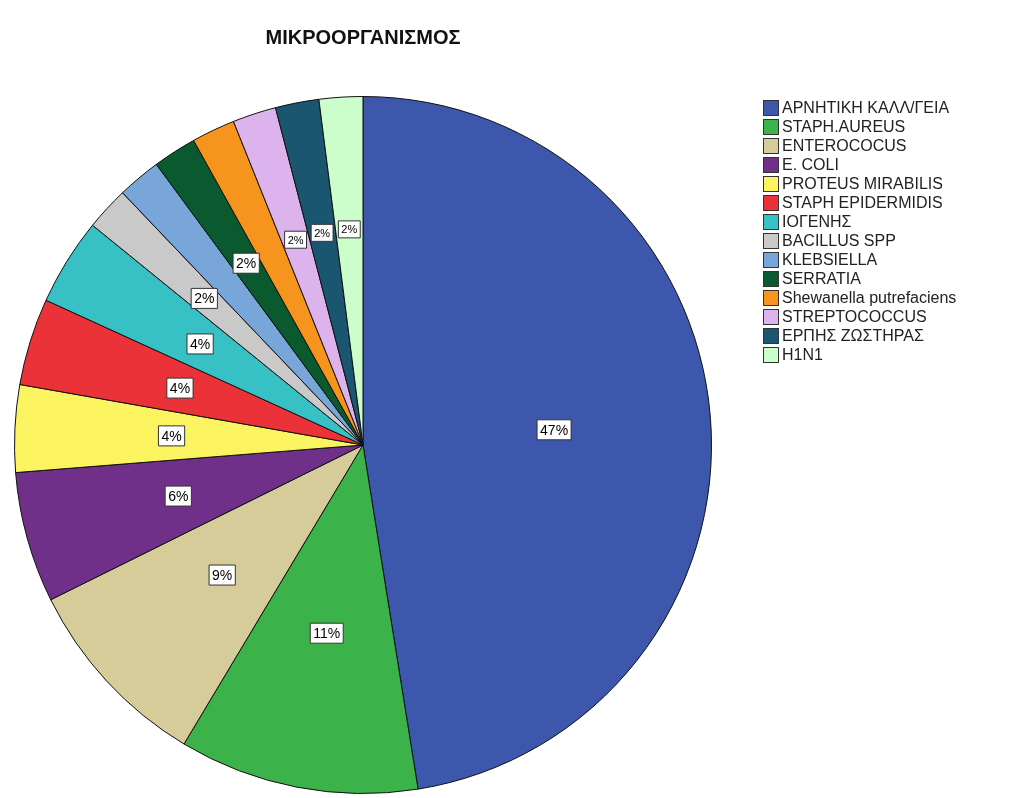  I want to click on legend-label: PROTEUS MIRABILIS, so click(862, 183).